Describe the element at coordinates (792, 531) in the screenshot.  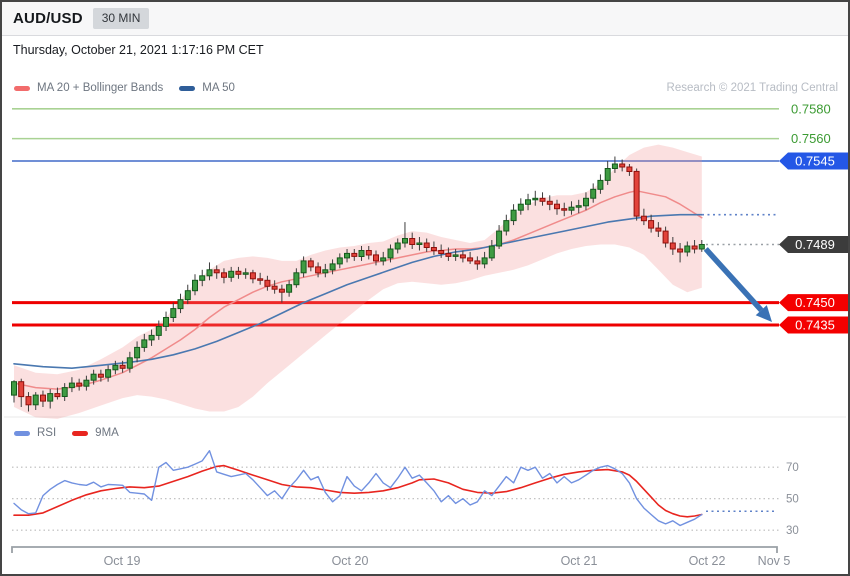
I see `rsi-tick-label-30: 30` at that location.